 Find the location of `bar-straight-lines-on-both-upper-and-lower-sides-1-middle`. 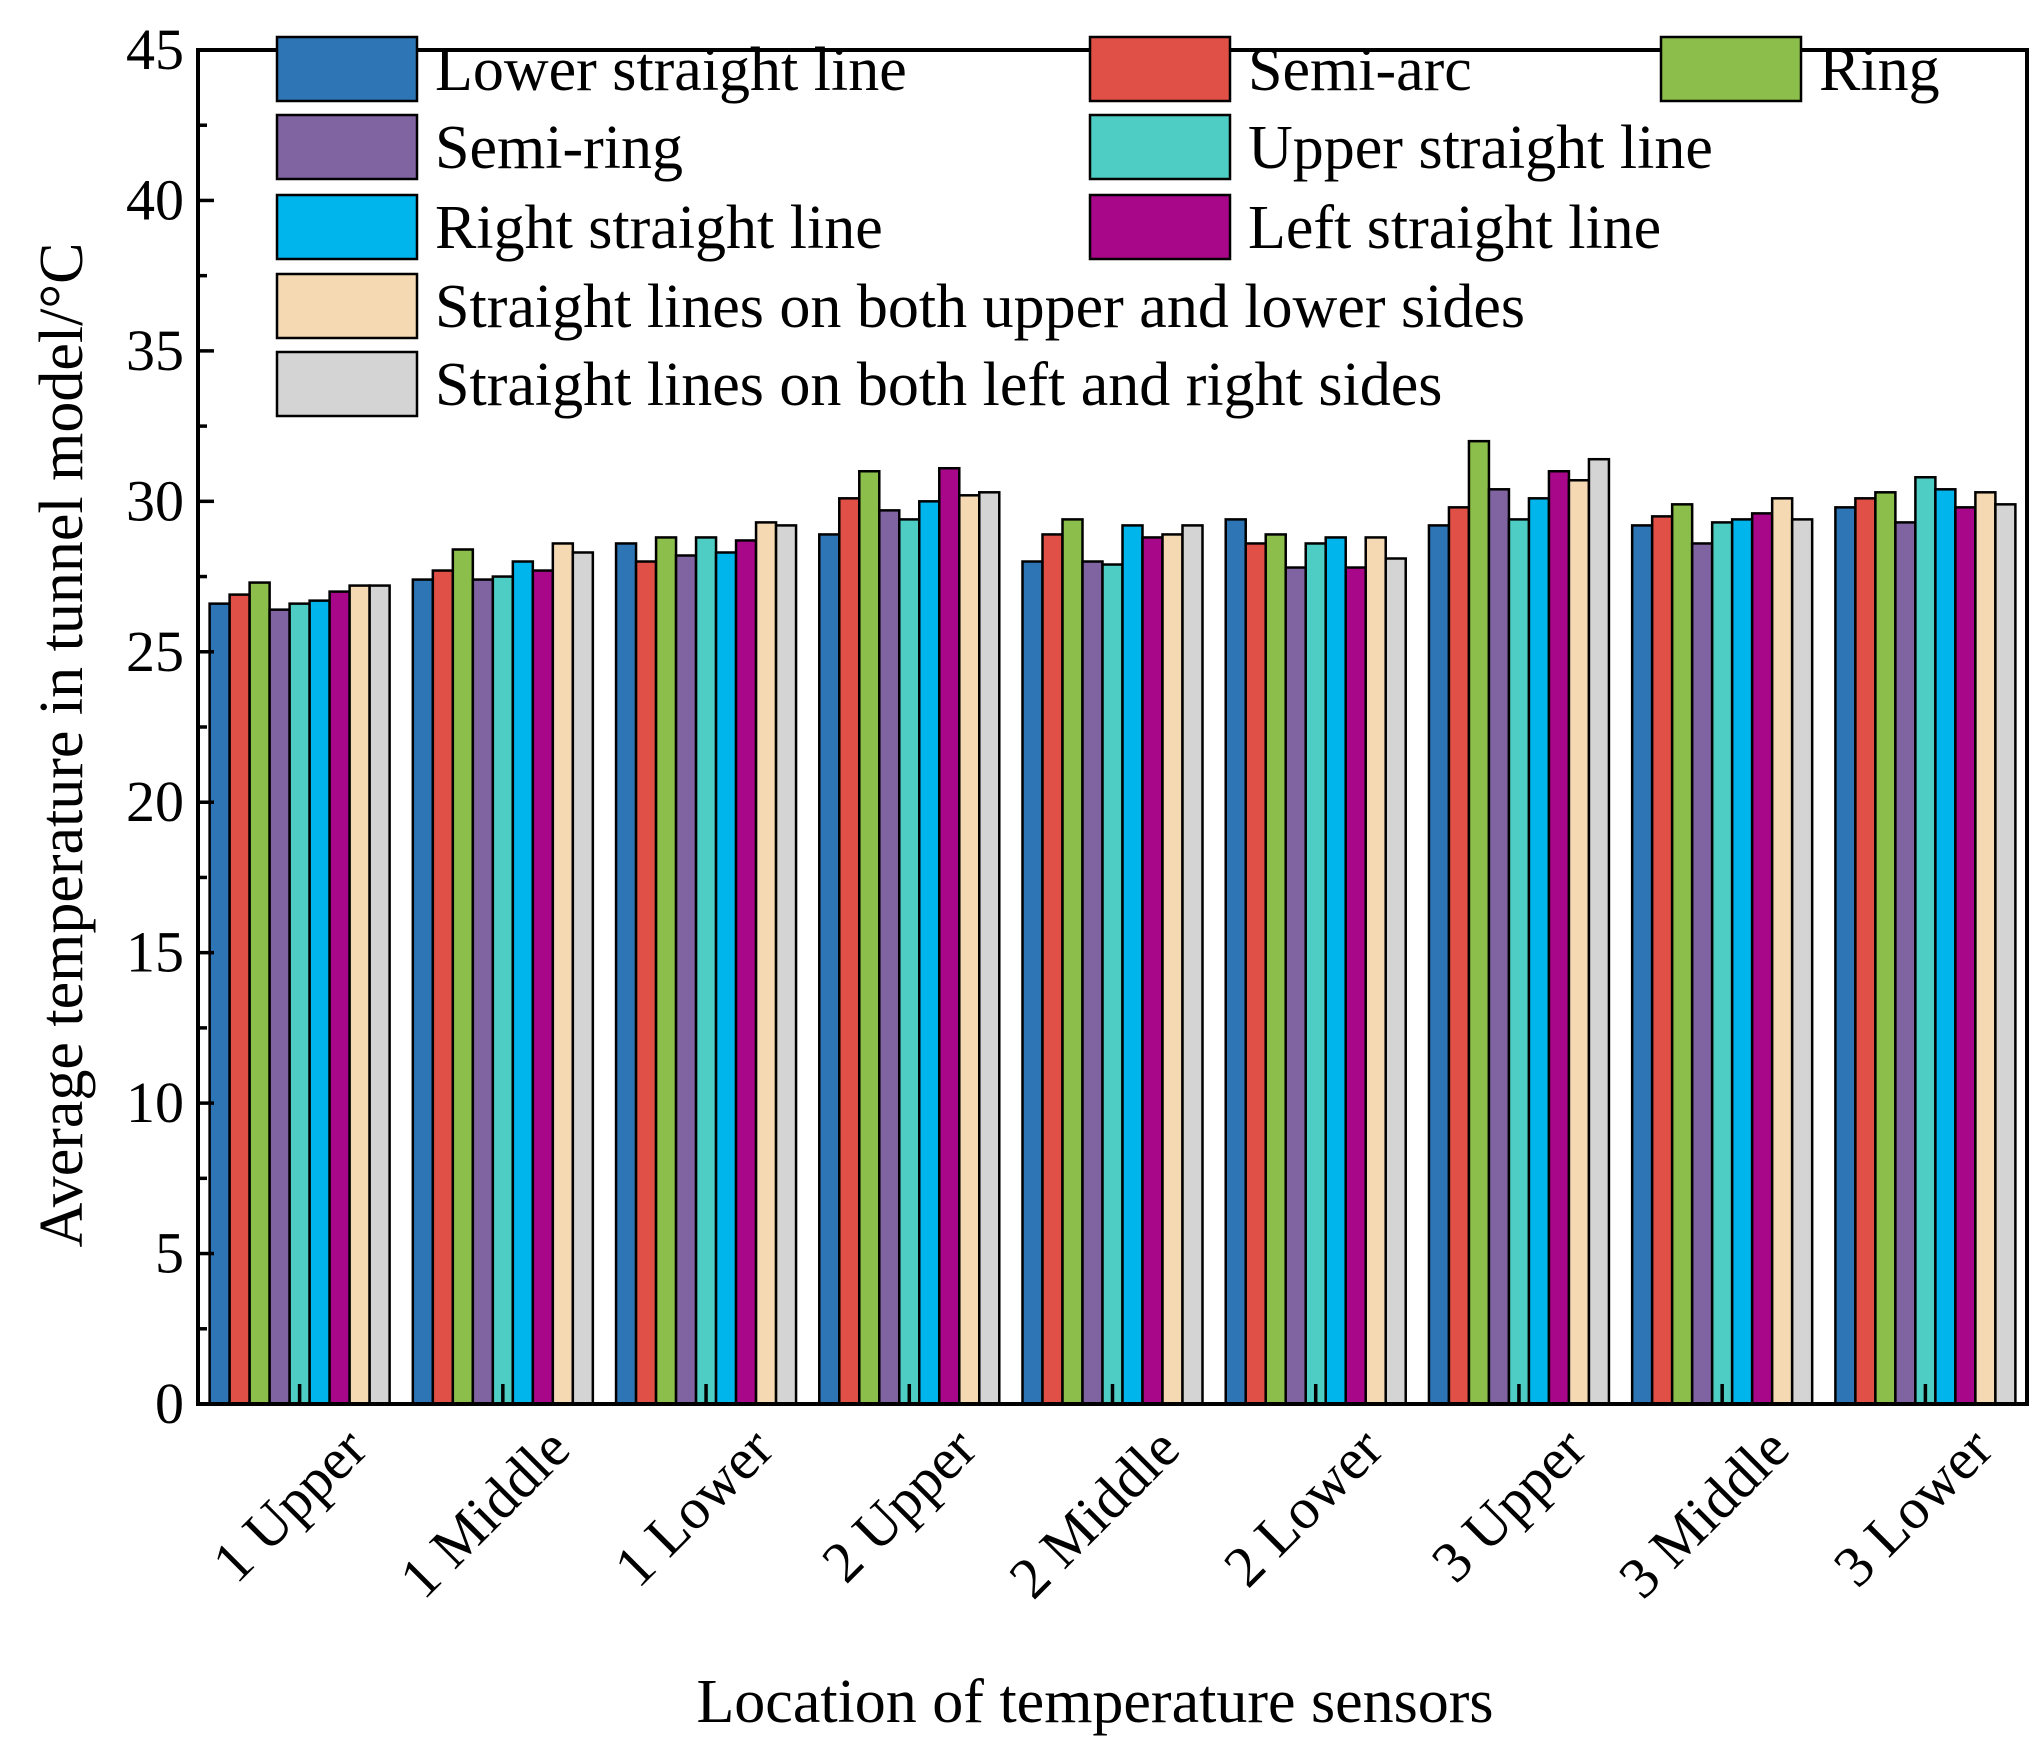

bar-straight-lines-on-both-upper-and-lower-sides-1-middle is located at coordinates (563, 974).